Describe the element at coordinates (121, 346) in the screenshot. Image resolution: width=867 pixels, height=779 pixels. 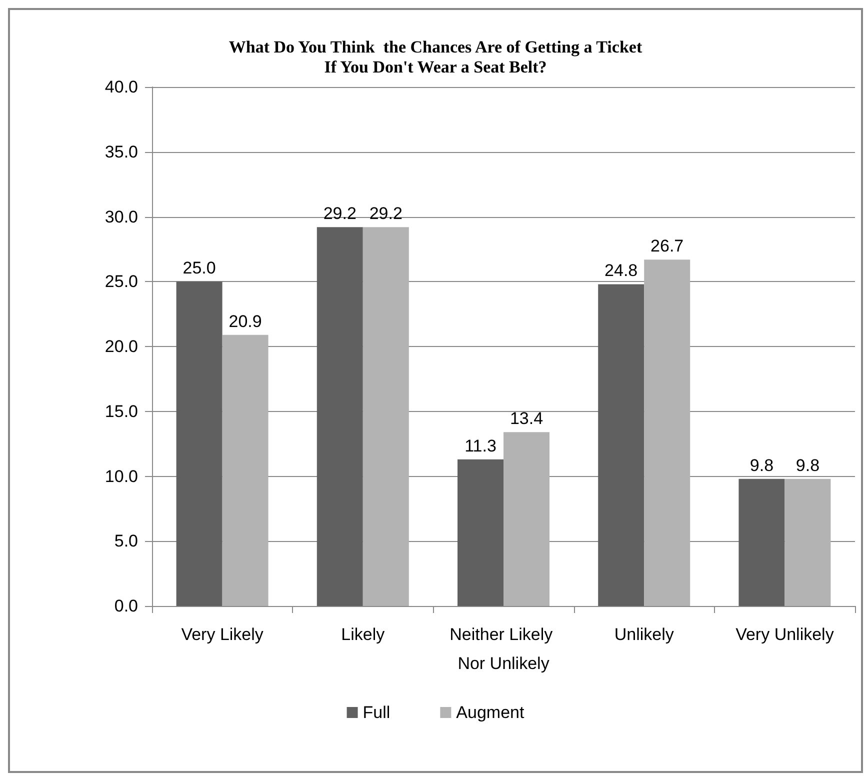
I see `y-tick-label: 20.0` at that location.